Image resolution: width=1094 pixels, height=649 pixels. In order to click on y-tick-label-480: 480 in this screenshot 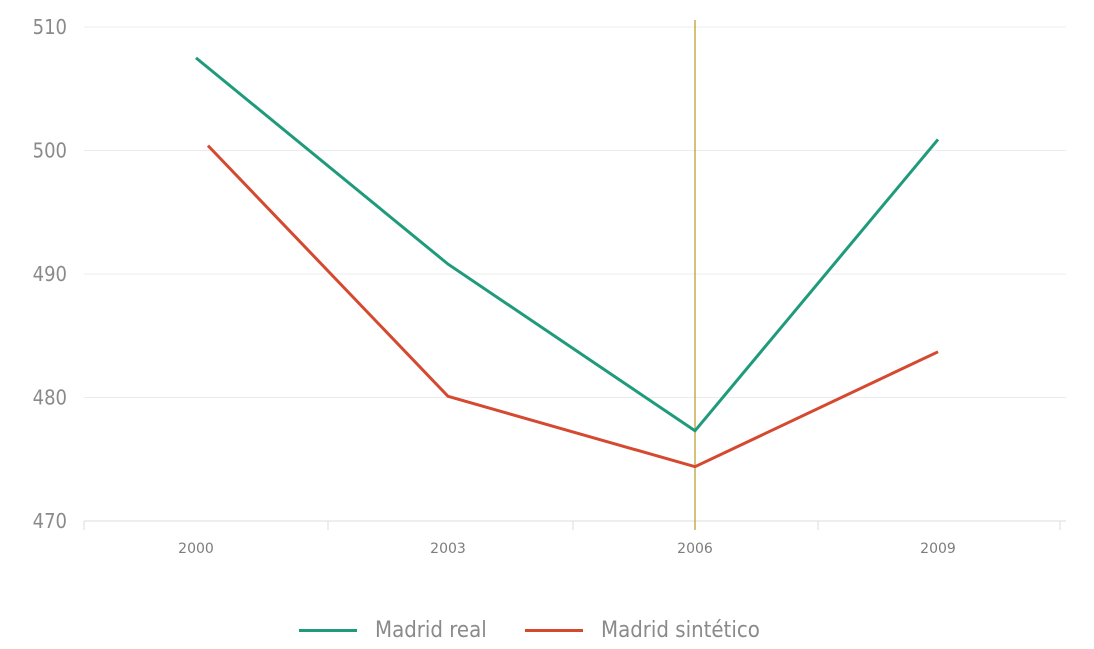, I will do `click(50, 398)`.